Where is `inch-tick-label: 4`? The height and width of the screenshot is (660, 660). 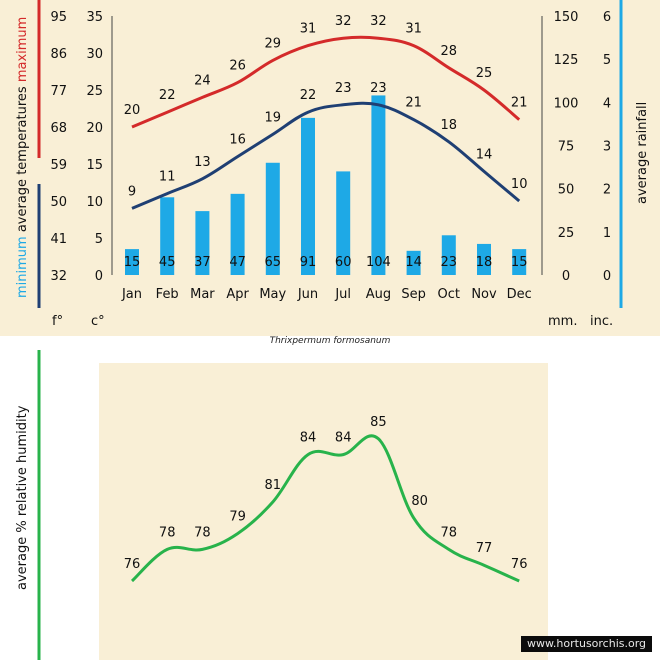 inch-tick-label: 4 is located at coordinates (607, 103).